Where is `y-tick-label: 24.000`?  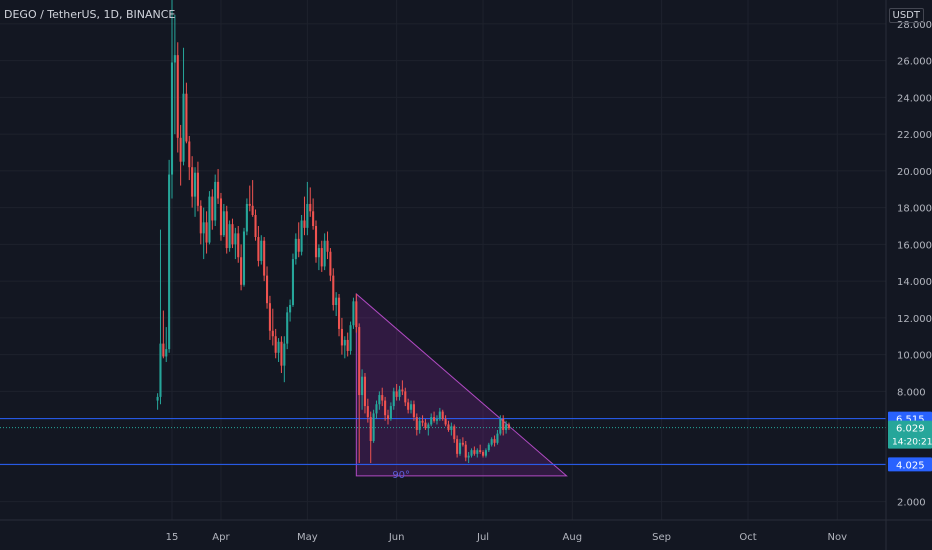 y-tick-label: 24.000 is located at coordinates (914, 98).